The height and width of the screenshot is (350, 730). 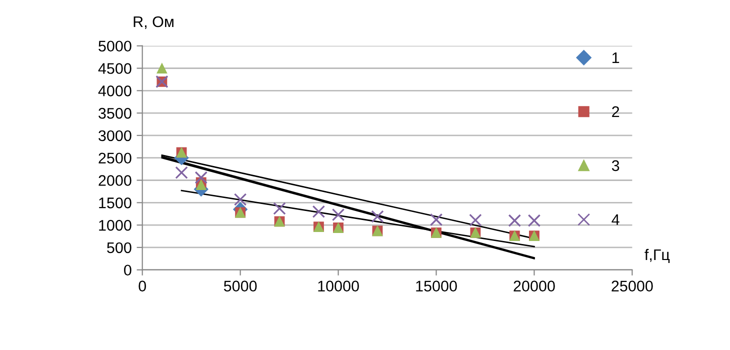 What do you see at coordinates (632, 286) in the screenshot?
I see `x-tick-label: 25000` at bounding box center [632, 286].